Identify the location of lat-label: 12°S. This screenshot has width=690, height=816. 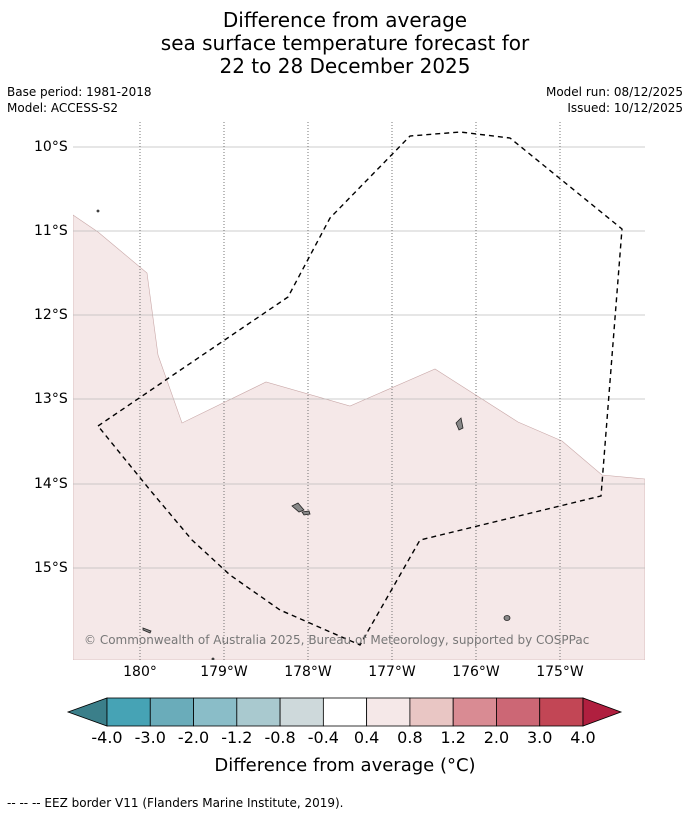
(51, 315).